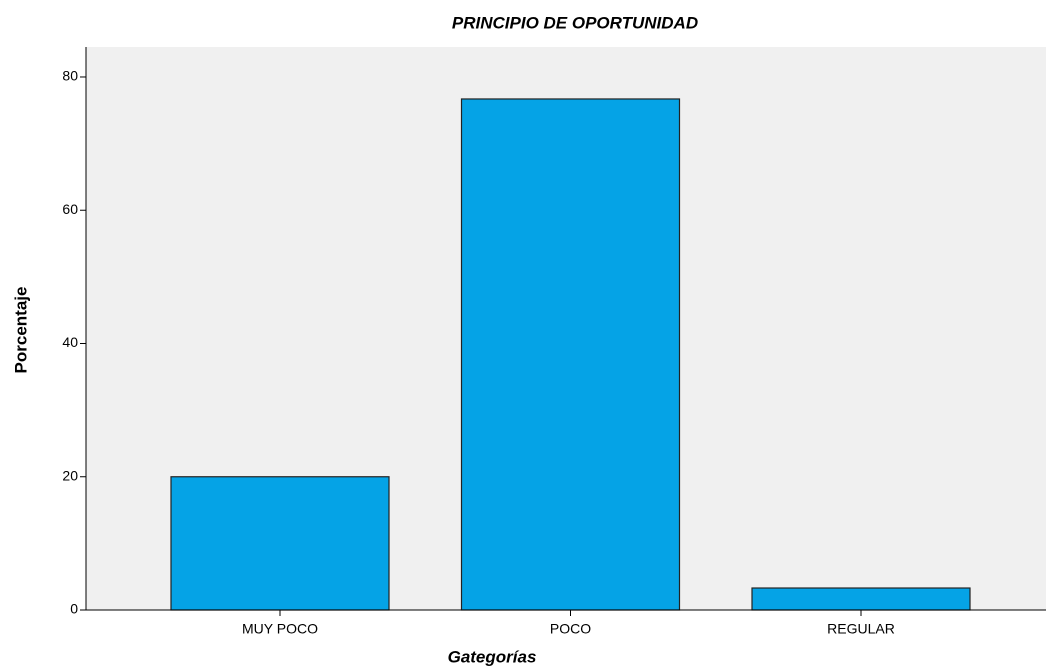 The height and width of the screenshot is (666, 1046). Describe the element at coordinates (575, 22) in the screenshot. I see `chart-title: PRINCIPIO DE OPORTUNIDAD` at that location.